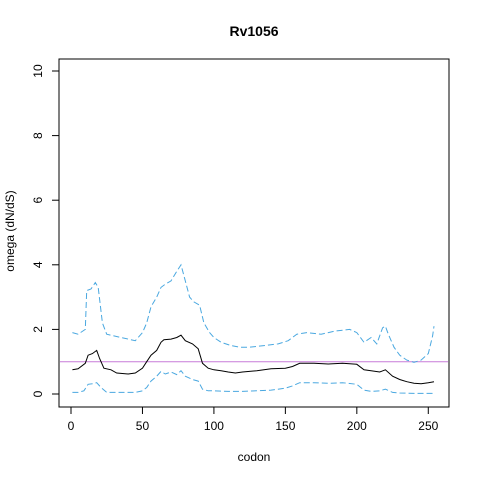 The height and width of the screenshot is (480, 480). Describe the element at coordinates (38, 71) in the screenshot. I see `y-tick-label: 10` at that location.